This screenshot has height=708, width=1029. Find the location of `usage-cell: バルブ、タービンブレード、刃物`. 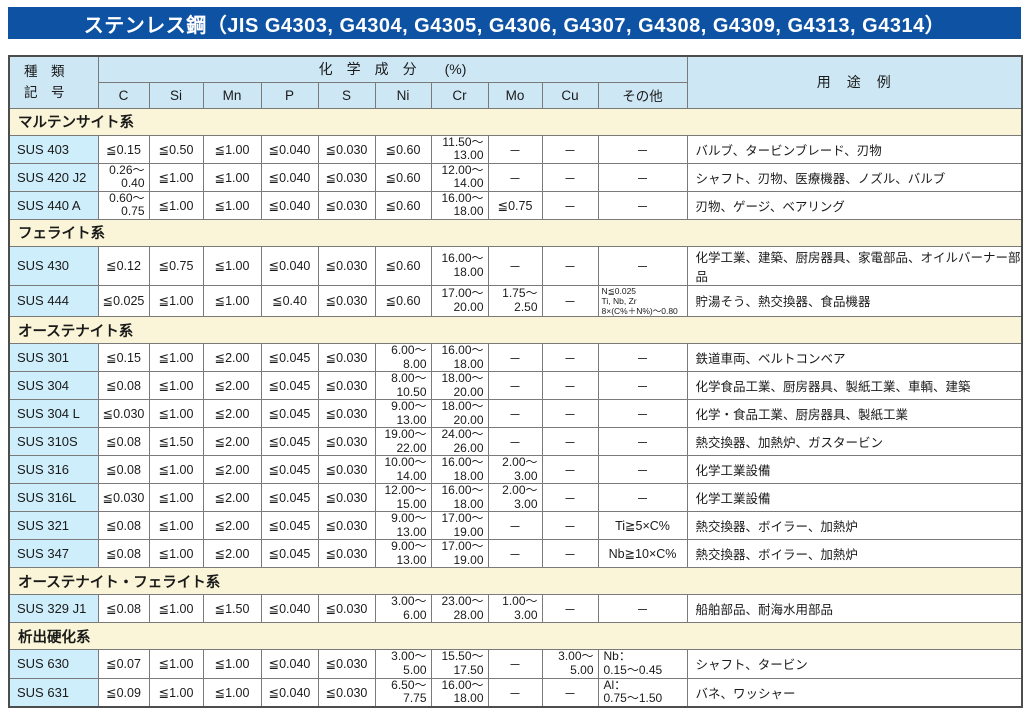

usage-cell: バルブ、タービンブレード、刃物 is located at coordinates (854, 149).